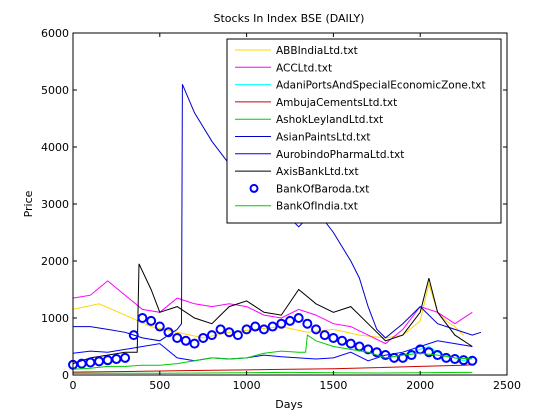 This screenshot has width=560, height=420. Describe the element at coordinates (333, 385) in the screenshot. I see `x-tick-label: 1500` at that location.